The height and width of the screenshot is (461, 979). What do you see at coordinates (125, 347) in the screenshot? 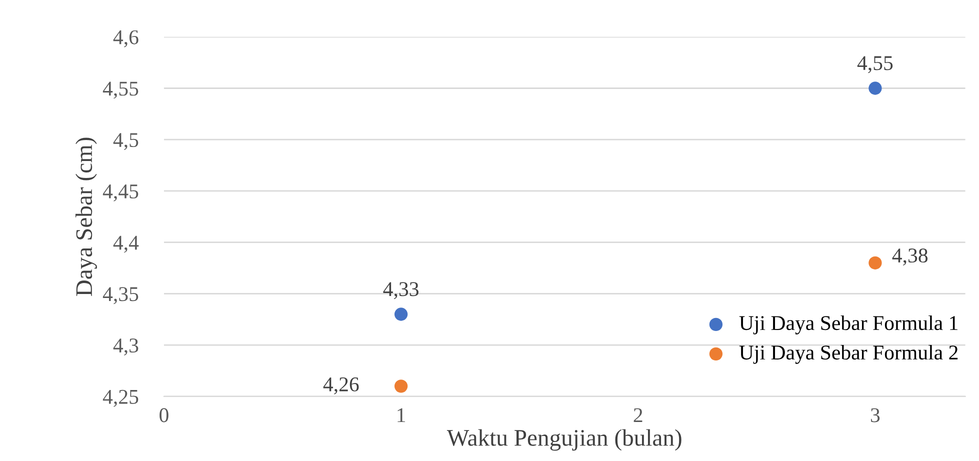
I see `y-tick-label: 4,3` at bounding box center [125, 347].